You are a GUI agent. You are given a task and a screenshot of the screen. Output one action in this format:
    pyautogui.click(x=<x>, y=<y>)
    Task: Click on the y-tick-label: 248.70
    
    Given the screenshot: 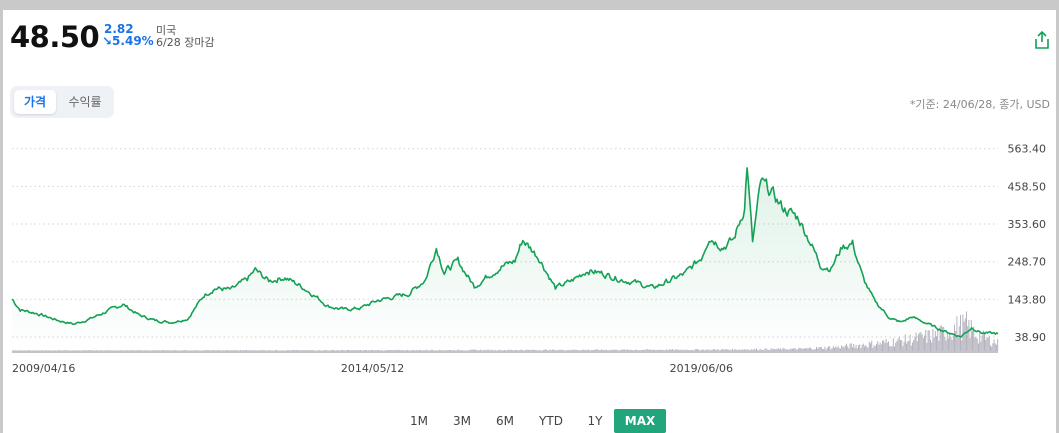 What is the action you would take?
    pyautogui.click(x=1027, y=262)
    